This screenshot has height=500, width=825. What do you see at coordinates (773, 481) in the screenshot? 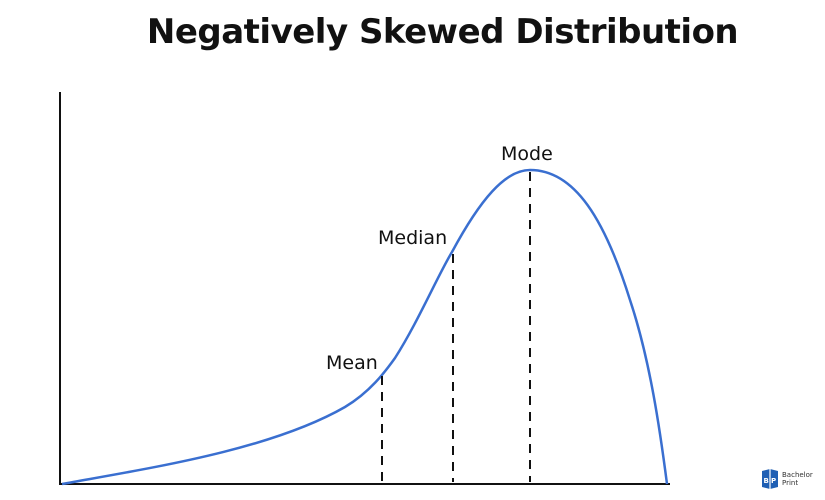
I see `svg-text: P` at bounding box center [773, 481].